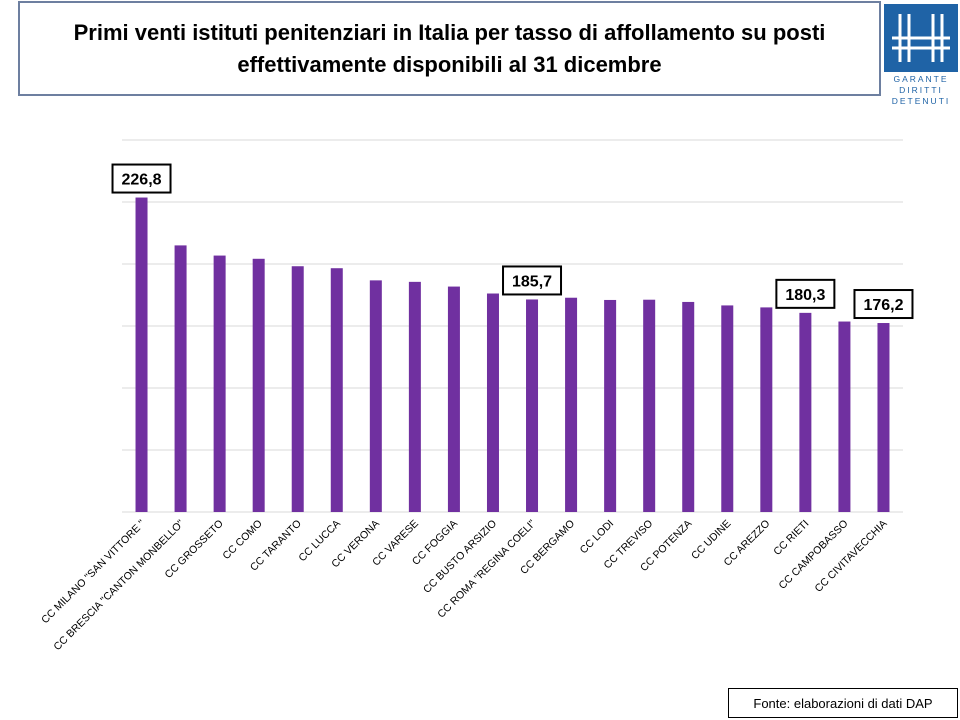 This screenshot has height=720, width=960. I want to click on data-label: 180,3, so click(805, 295).